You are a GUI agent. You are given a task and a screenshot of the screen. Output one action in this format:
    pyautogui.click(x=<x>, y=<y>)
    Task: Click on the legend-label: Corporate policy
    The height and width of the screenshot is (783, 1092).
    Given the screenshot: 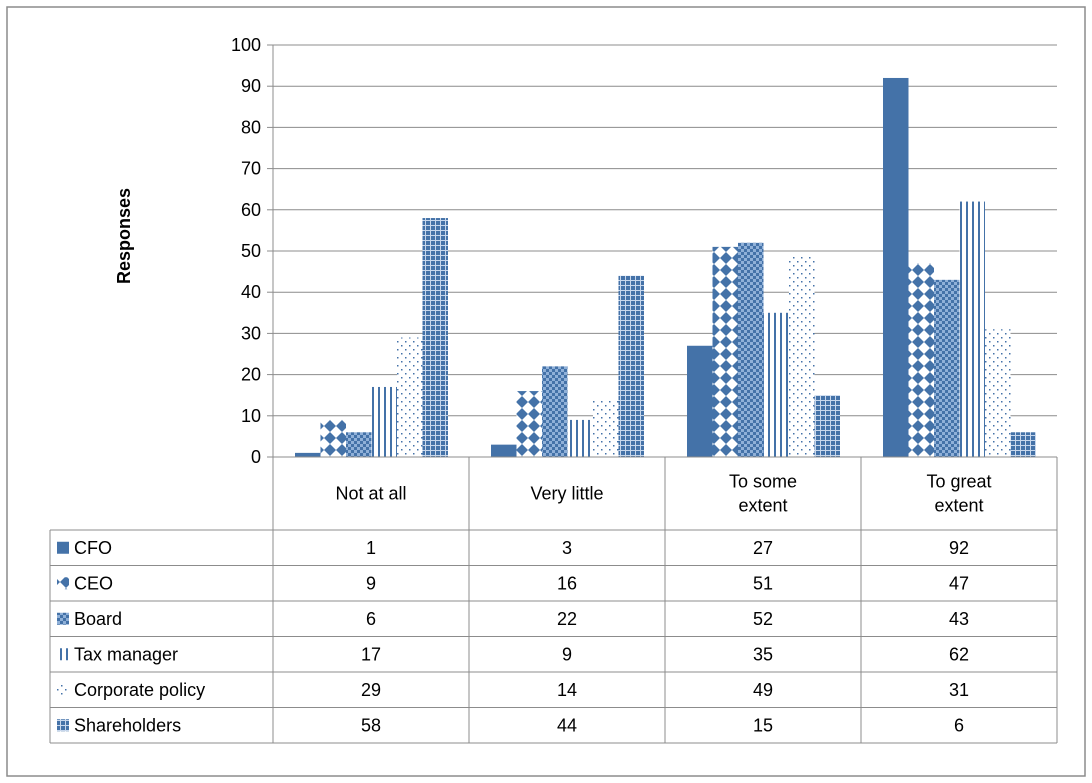 What is the action you would take?
    pyautogui.click(x=139, y=690)
    